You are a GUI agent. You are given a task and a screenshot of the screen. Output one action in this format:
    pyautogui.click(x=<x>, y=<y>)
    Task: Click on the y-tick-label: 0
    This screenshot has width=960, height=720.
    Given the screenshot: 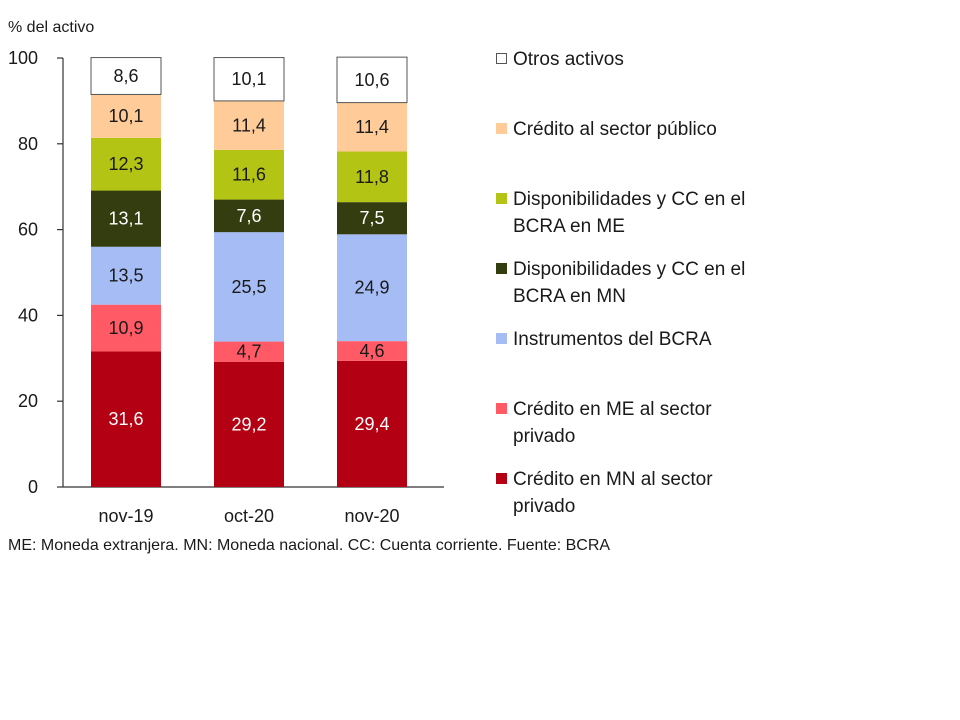 What is the action you would take?
    pyautogui.click(x=33, y=487)
    